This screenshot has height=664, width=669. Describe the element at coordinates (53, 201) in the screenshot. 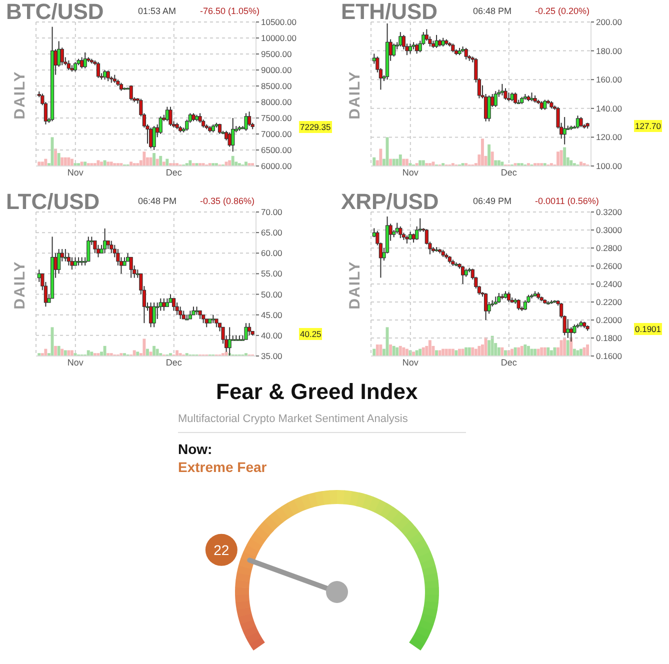

I see `chart-title: LTC/USD` at that location.